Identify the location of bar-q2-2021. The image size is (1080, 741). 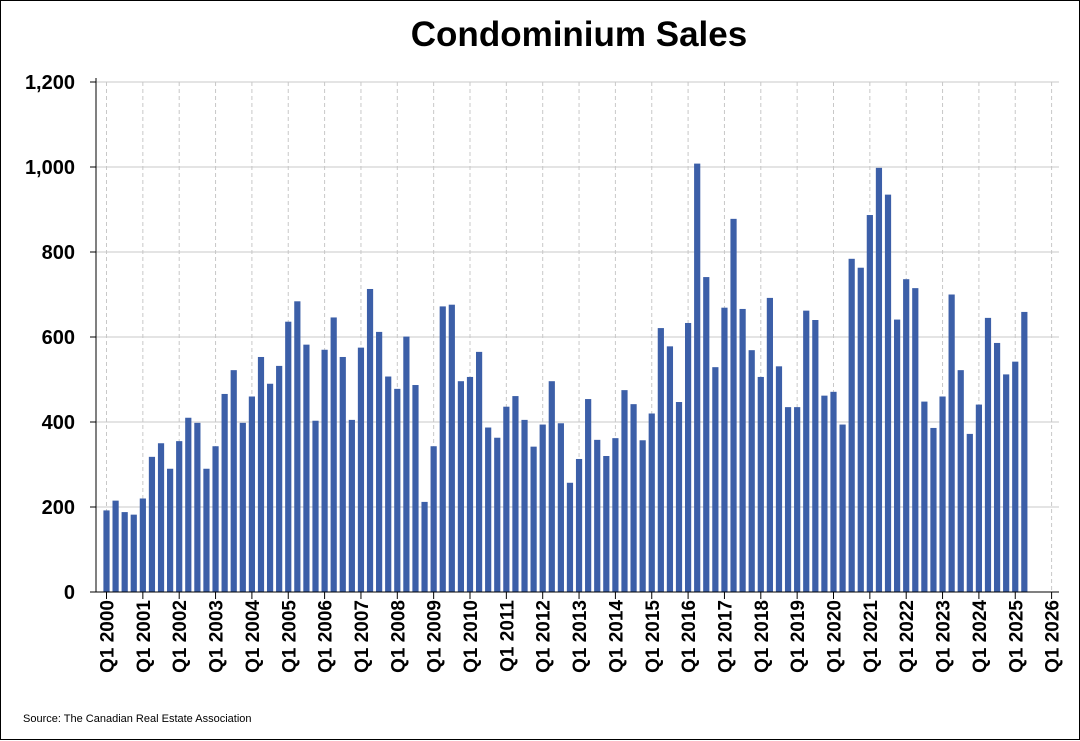
(879, 379).